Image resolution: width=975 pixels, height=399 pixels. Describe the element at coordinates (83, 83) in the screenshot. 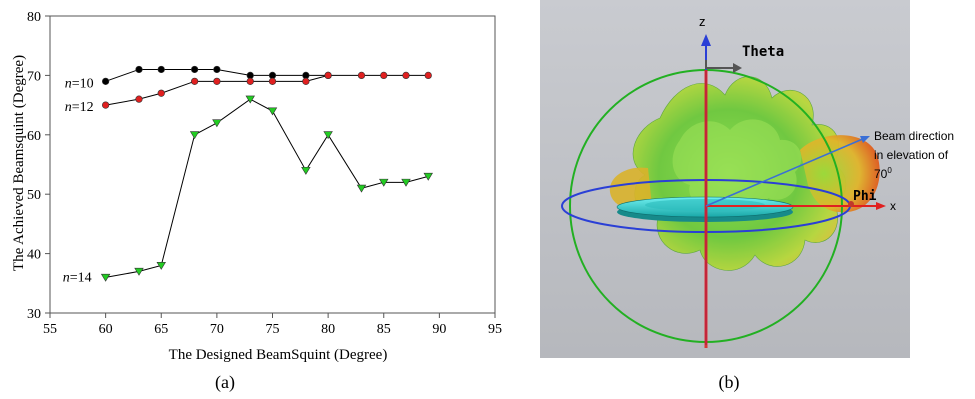

I see `series-label-value: =10` at that location.